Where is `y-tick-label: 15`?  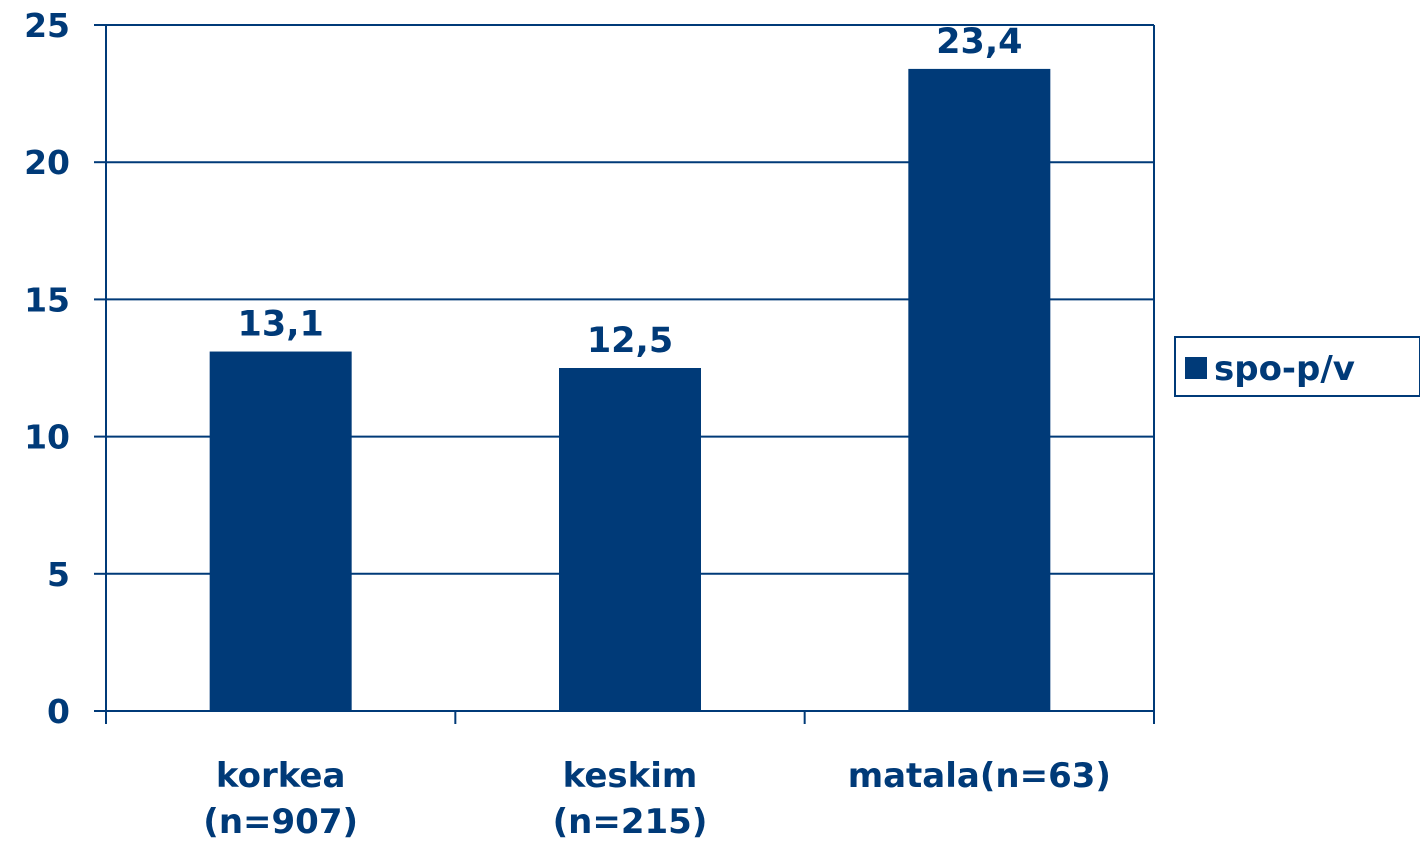
y-tick-label: 15 is located at coordinates (47, 299).